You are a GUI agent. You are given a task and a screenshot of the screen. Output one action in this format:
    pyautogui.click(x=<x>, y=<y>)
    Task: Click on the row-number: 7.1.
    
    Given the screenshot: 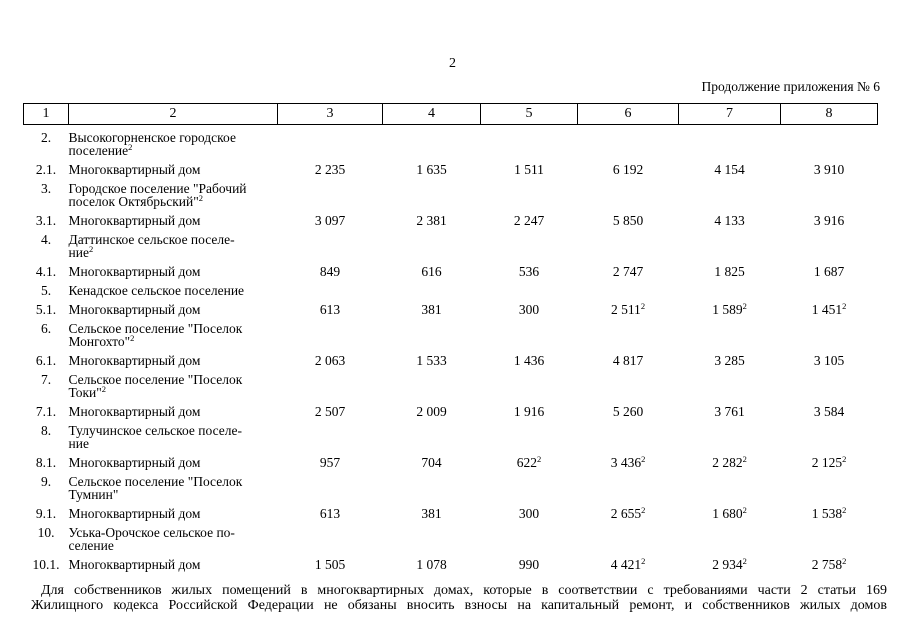 What is the action you would take?
    pyautogui.click(x=46, y=411)
    